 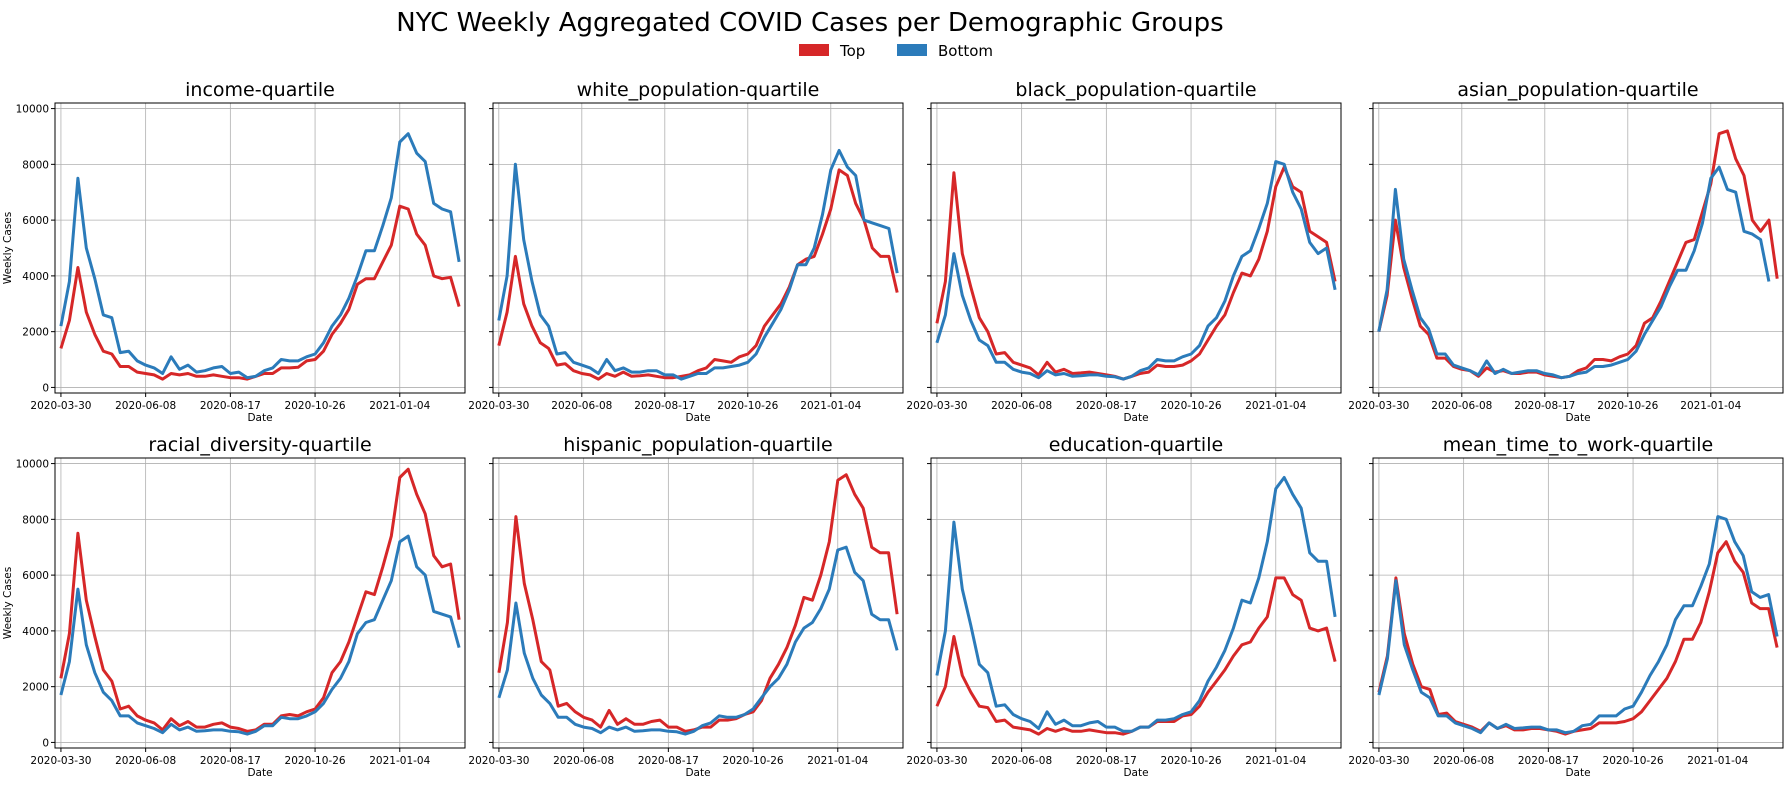 I want to click on legend: Top Bottom, so click(x=896, y=51).